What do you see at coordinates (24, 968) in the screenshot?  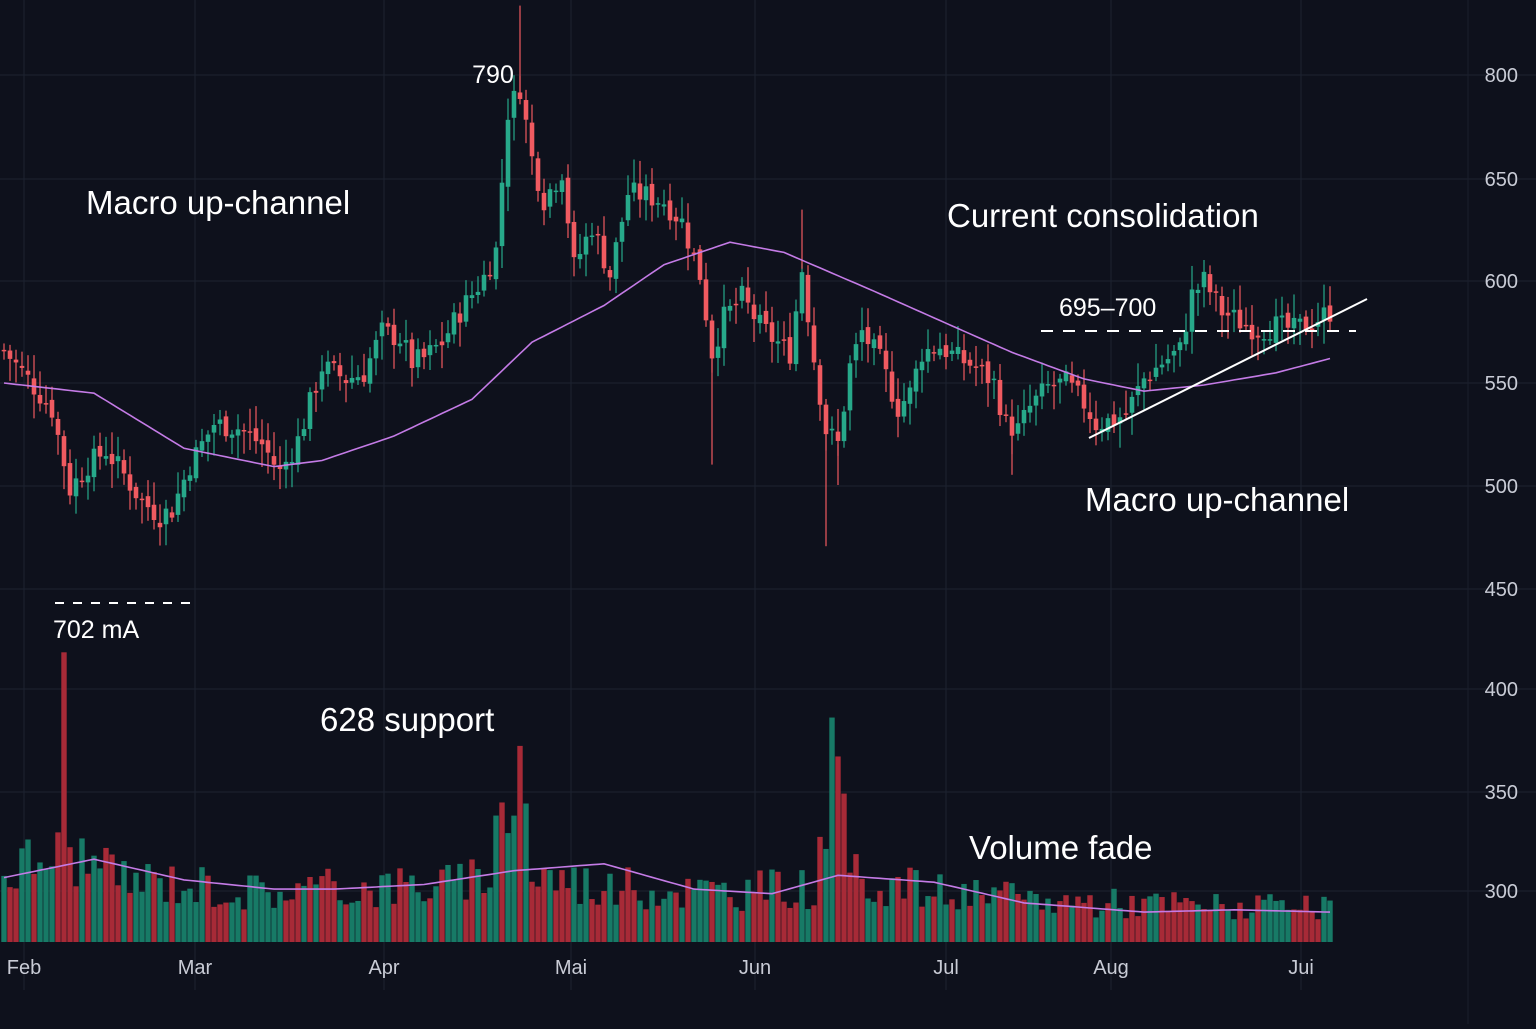 I see `x-tick-label: Feb` at bounding box center [24, 968].